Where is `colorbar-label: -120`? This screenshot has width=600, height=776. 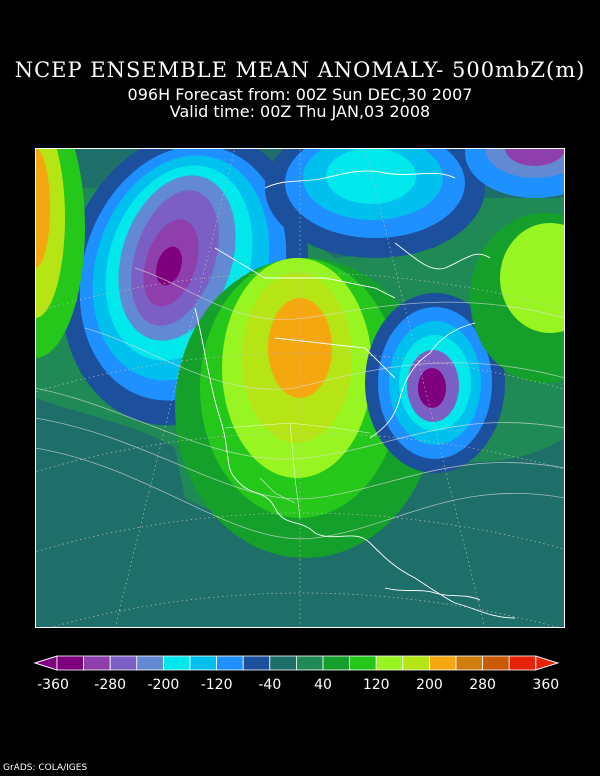 colorbar-label: -120 is located at coordinates (217, 685).